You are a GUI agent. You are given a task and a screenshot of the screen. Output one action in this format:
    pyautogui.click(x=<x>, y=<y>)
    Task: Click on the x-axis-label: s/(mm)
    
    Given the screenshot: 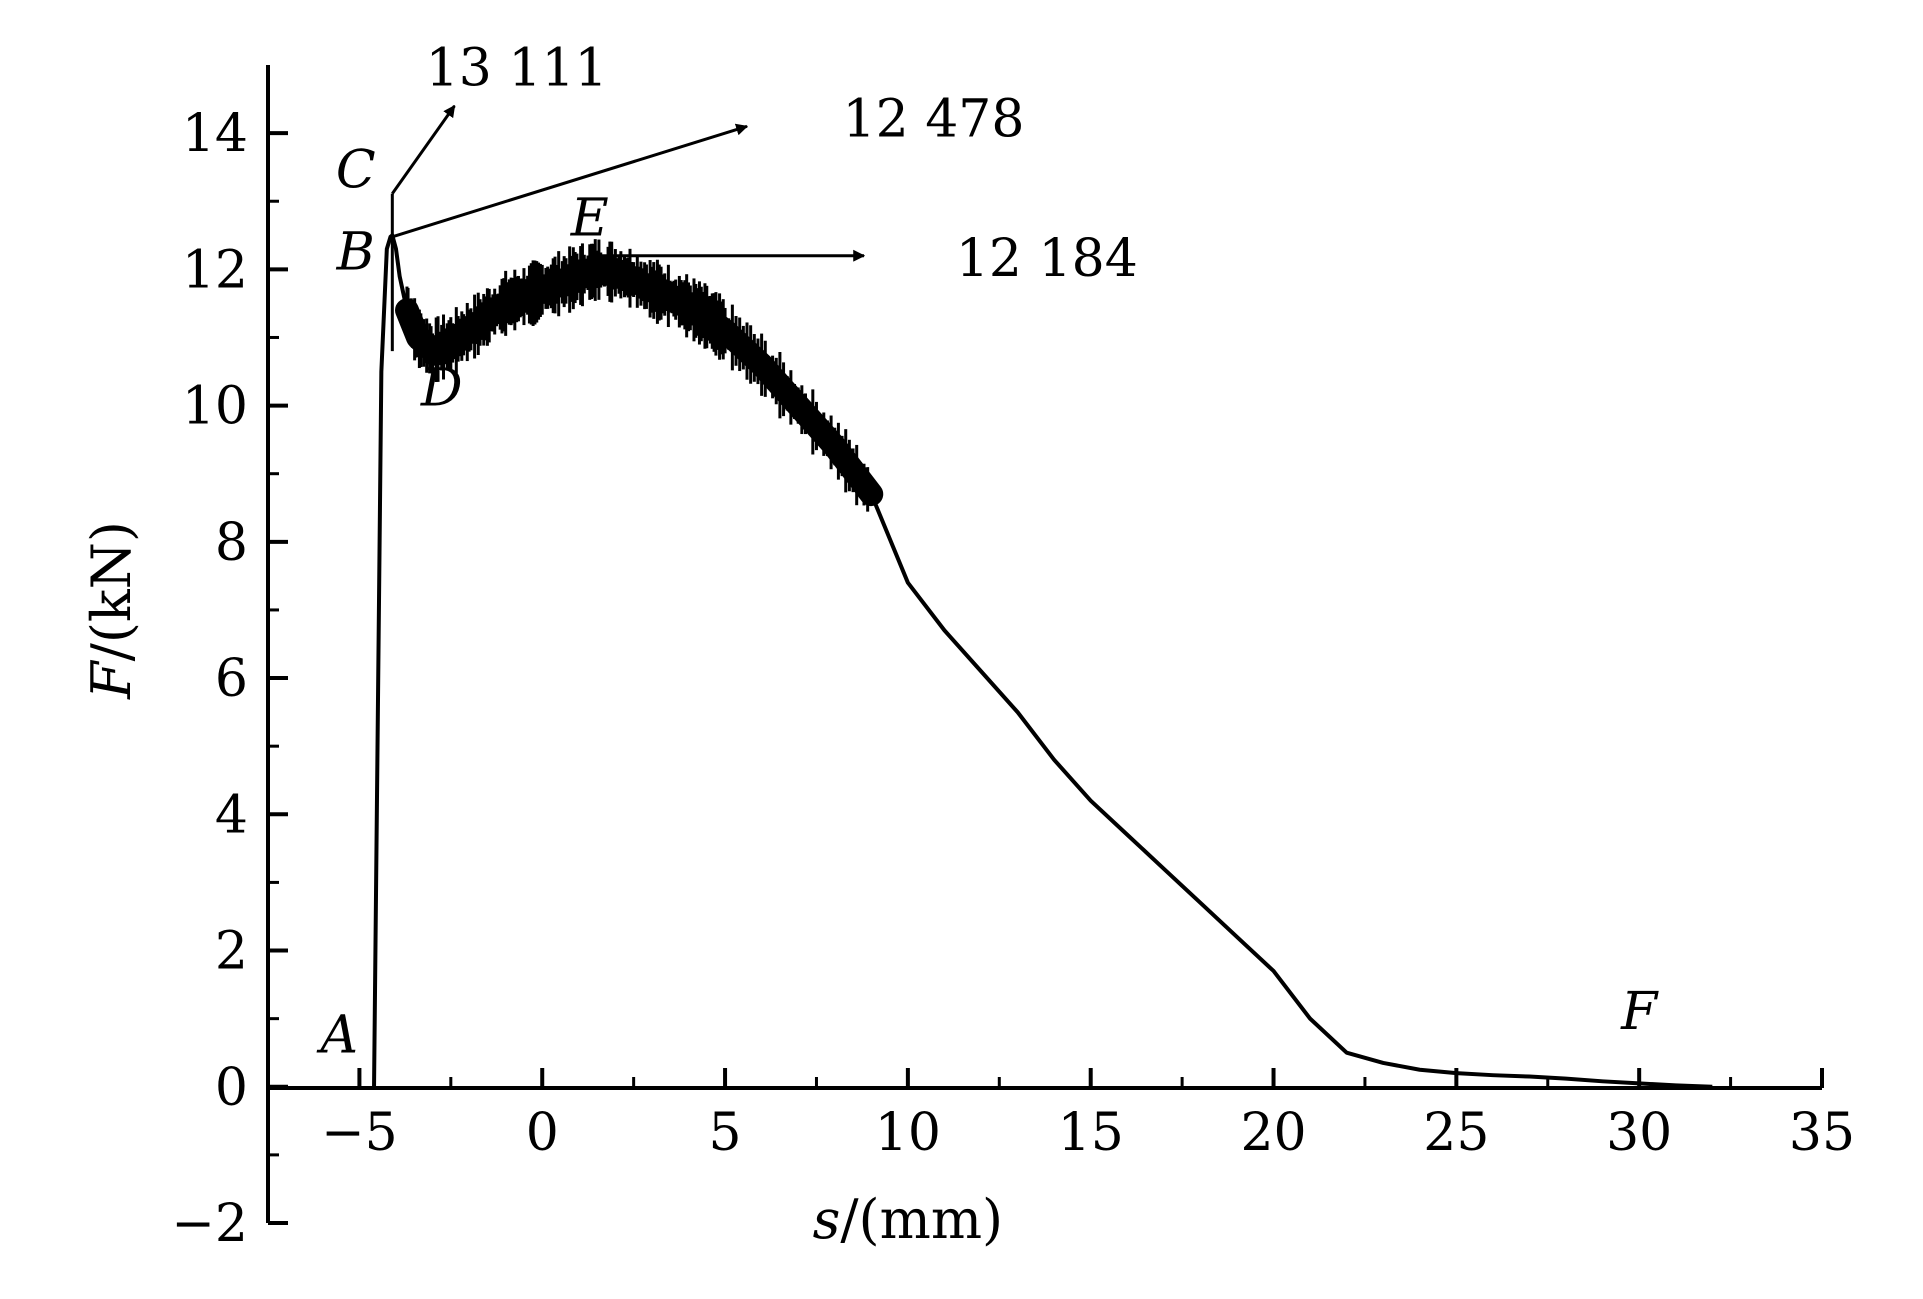 What is the action you would take?
    pyautogui.click(x=908, y=1219)
    